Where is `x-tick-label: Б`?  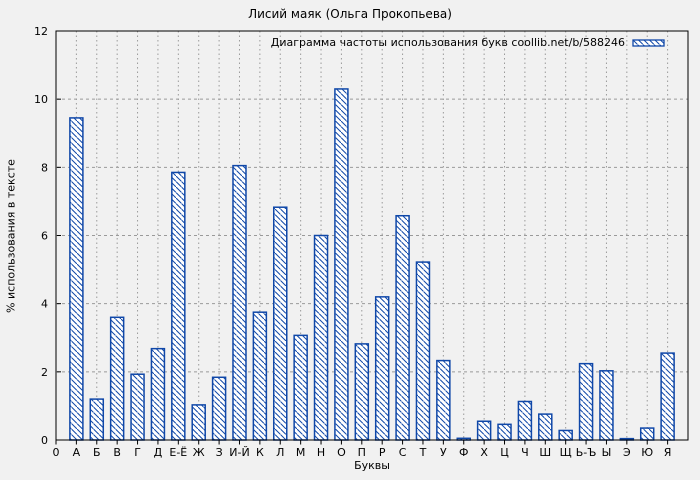
x-tick-label: Б is located at coordinates (97, 452).